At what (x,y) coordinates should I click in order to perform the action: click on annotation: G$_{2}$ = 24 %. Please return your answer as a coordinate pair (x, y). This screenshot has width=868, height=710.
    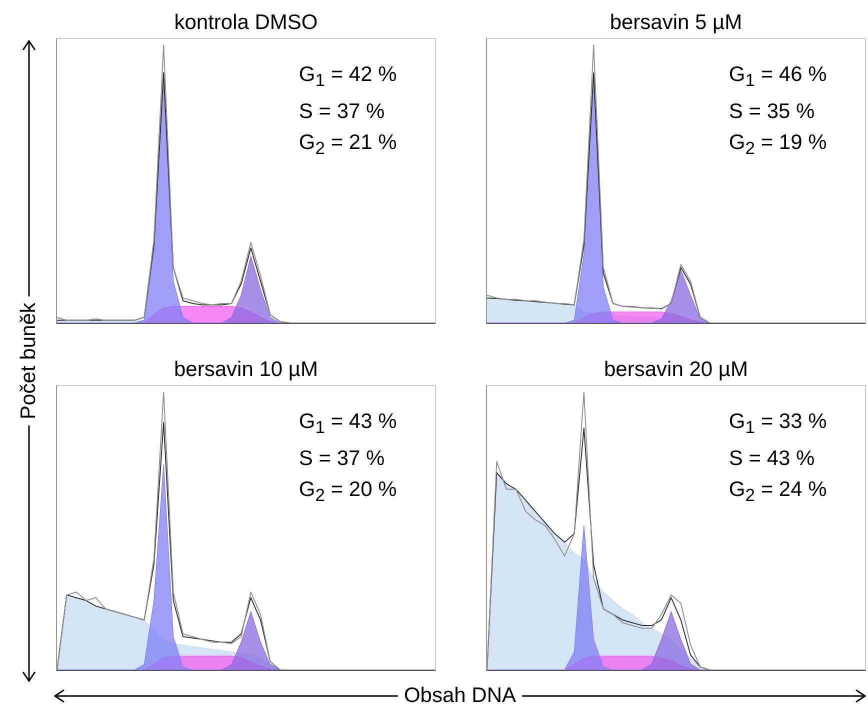
    Looking at the image, I should click on (777, 492).